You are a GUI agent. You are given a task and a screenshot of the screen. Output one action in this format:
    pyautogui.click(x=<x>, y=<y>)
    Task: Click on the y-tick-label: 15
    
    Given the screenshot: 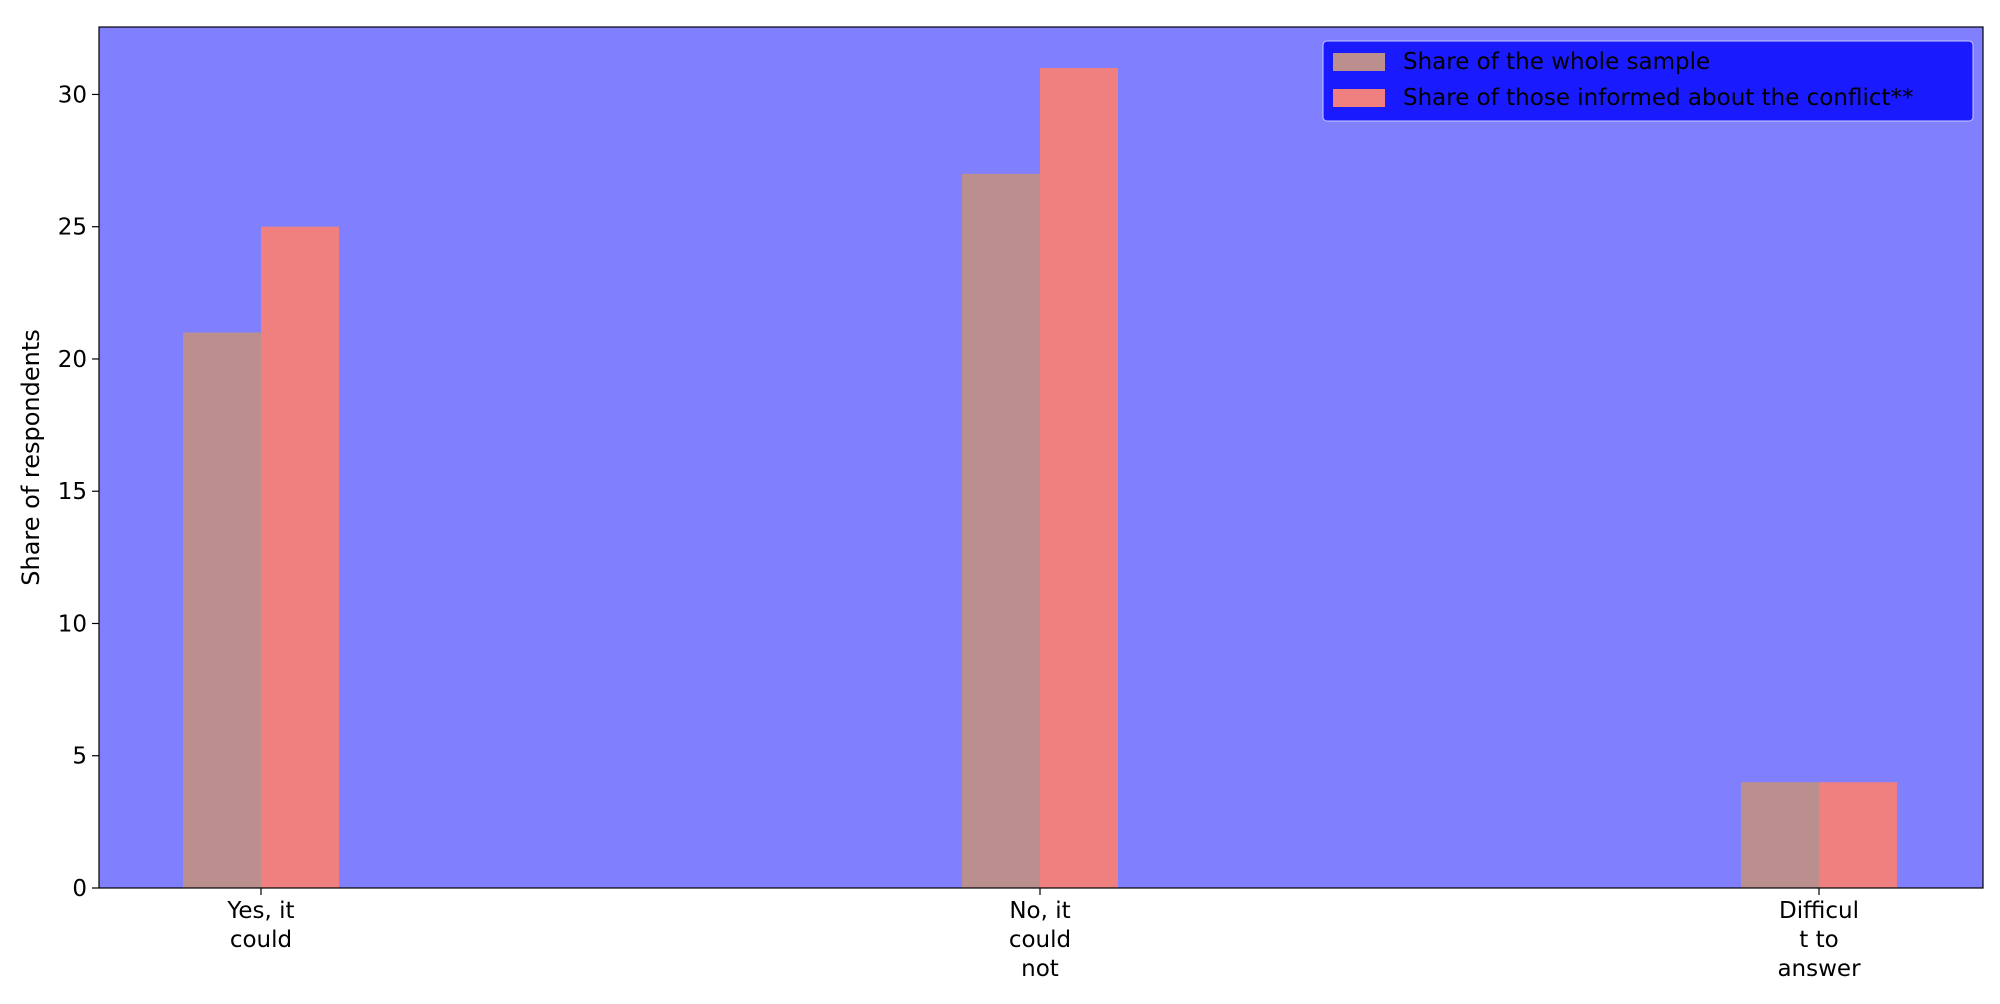 What is the action you would take?
    pyautogui.click(x=72, y=492)
    